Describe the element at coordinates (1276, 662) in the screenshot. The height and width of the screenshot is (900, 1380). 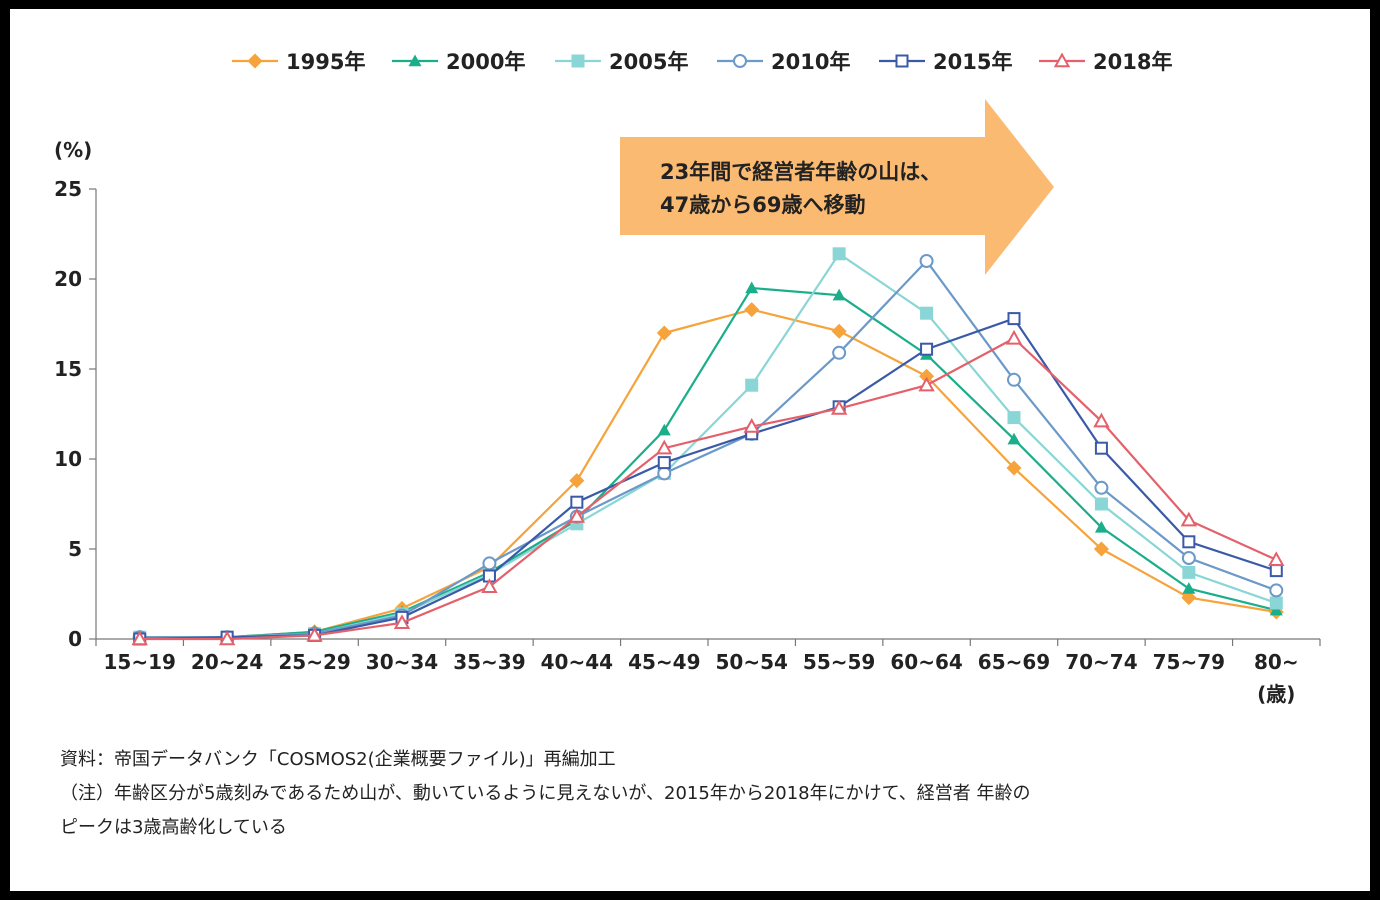
I see `x-tick-label: 80~` at that location.